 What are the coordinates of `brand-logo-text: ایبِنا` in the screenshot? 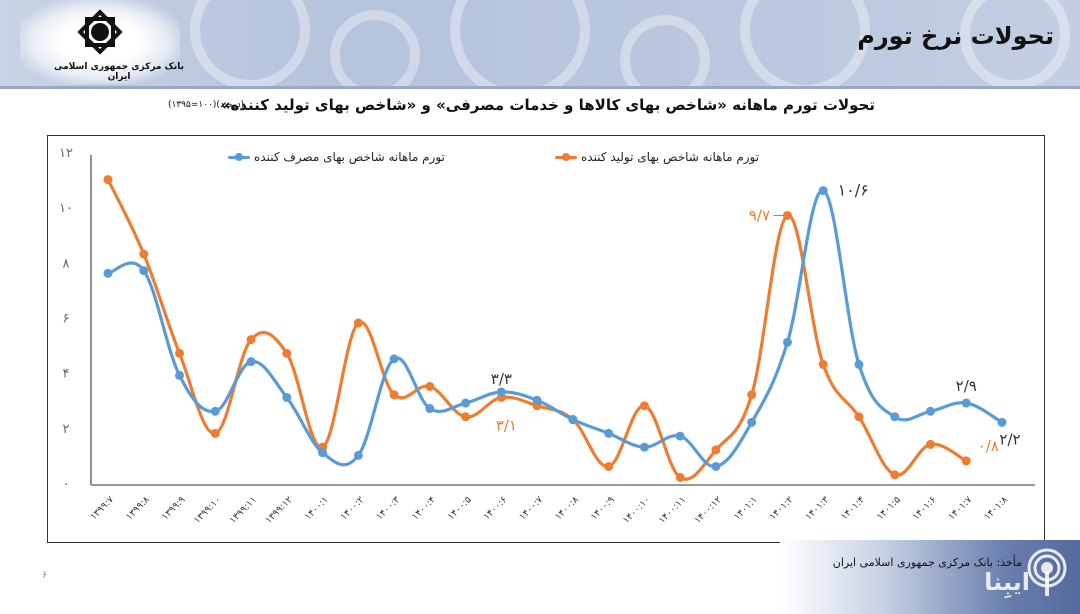 It's located at (1007, 582).